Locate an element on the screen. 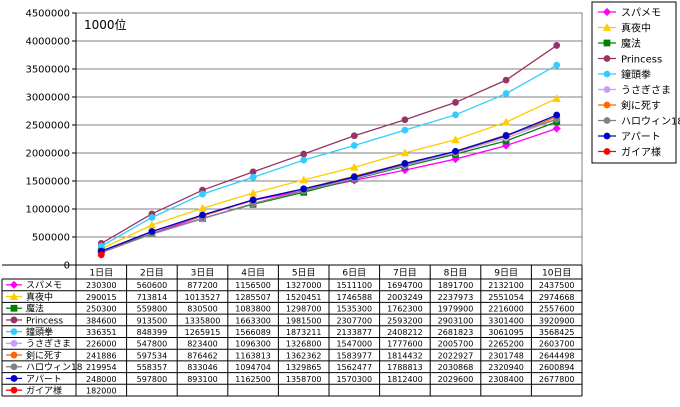 The image size is (680, 407). table-cell-value: 1285507 is located at coordinates (253, 297).